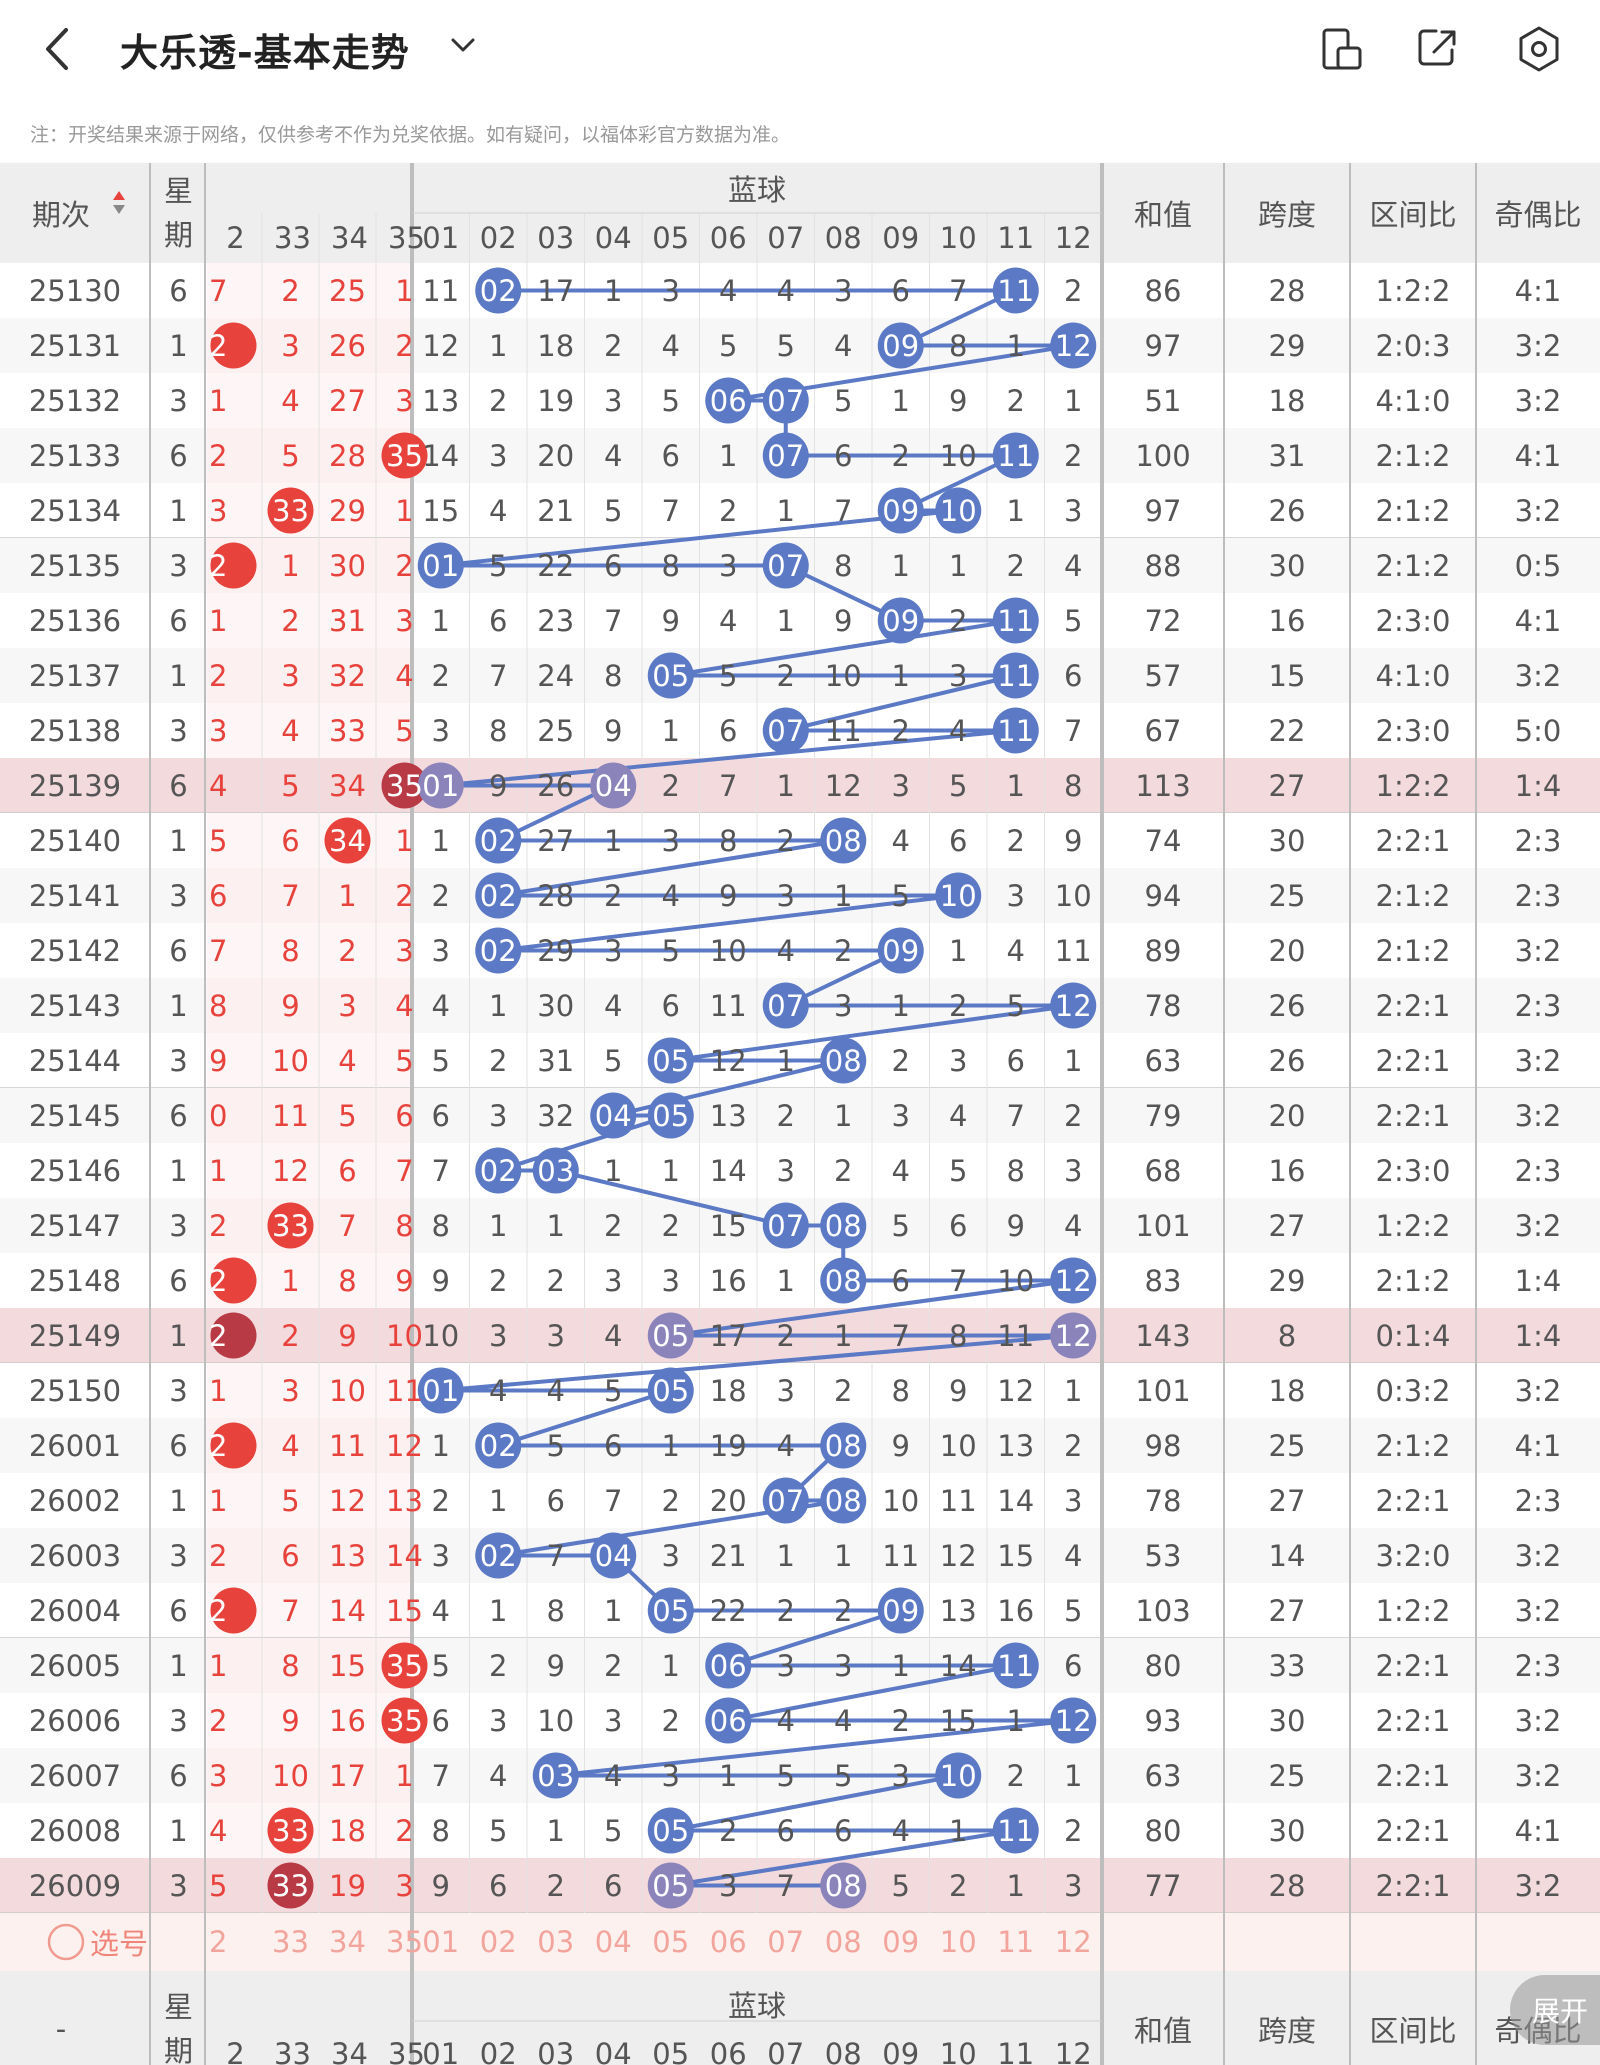  Describe the element at coordinates (1538, 840) in the screenshot. I see `odd-even-cell: 2:3` at that location.